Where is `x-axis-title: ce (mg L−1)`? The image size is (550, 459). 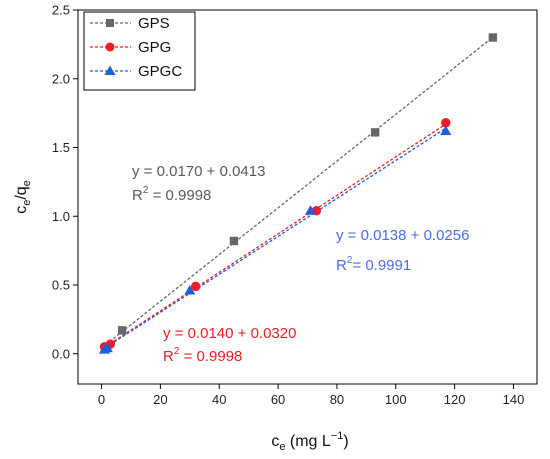
x-axis-title: ce (mg L−1) is located at coordinates (309, 441).